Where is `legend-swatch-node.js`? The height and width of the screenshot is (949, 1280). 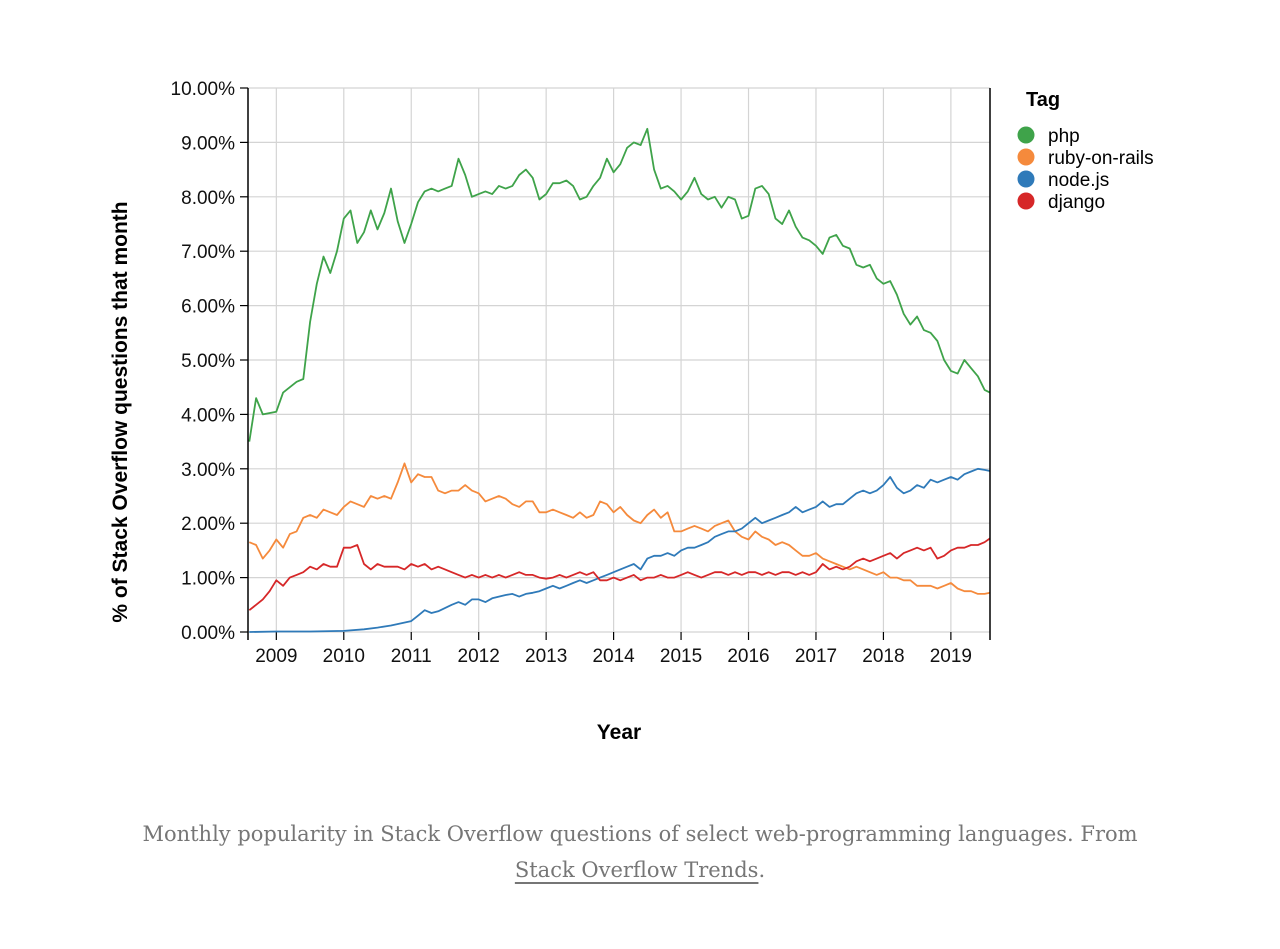
legend-swatch-node.js is located at coordinates (1026, 179).